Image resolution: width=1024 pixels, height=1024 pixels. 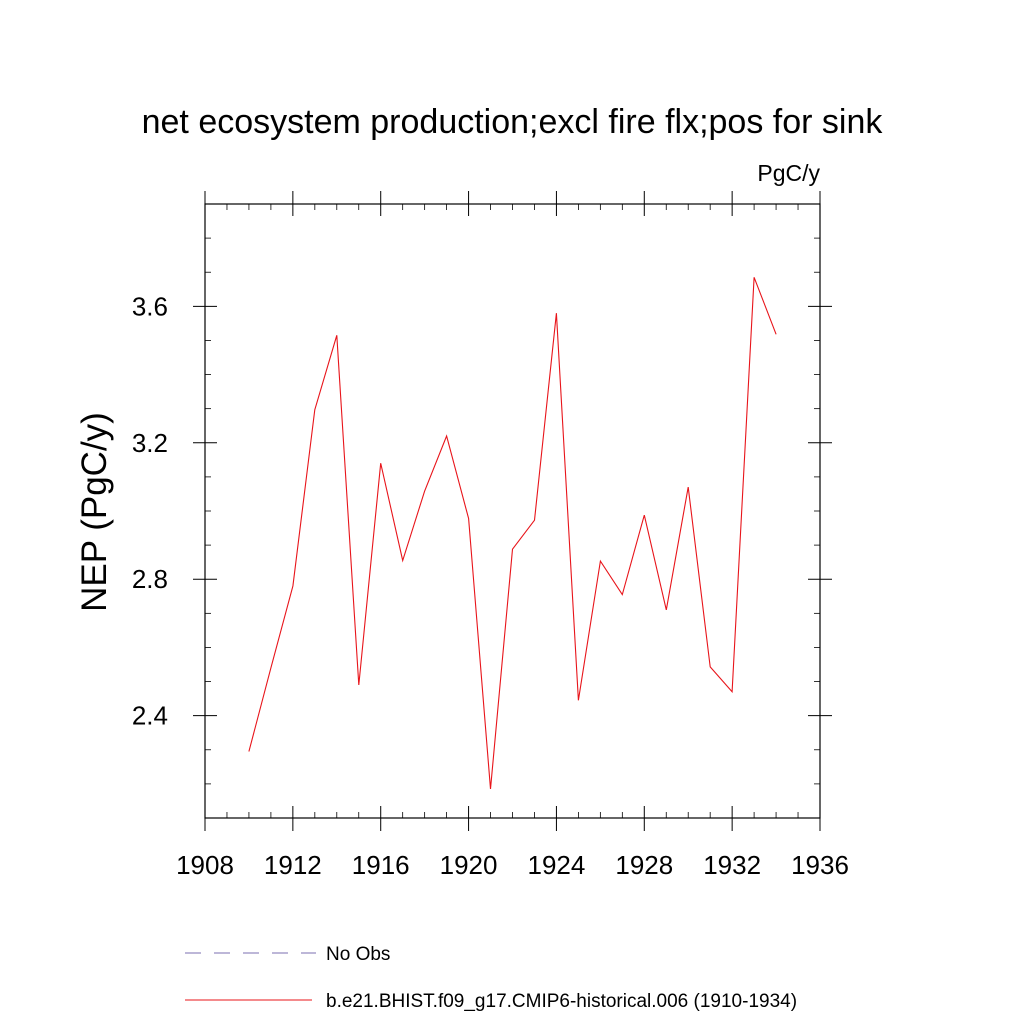 I want to click on y-axis-label: NEP (PgC/y), so click(x=94, y=512).